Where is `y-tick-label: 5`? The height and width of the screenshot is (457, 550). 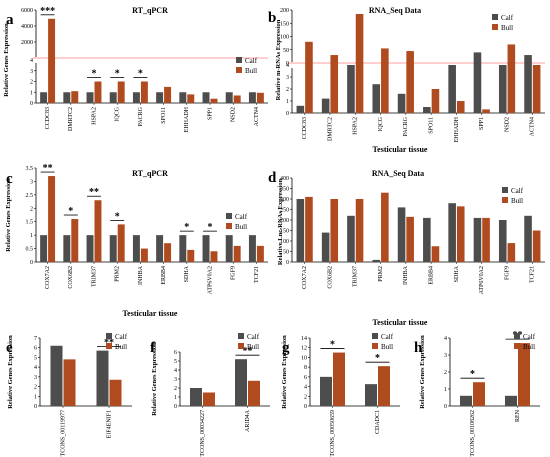 y-tick-label: 5 is located at coordinates (175, 362).